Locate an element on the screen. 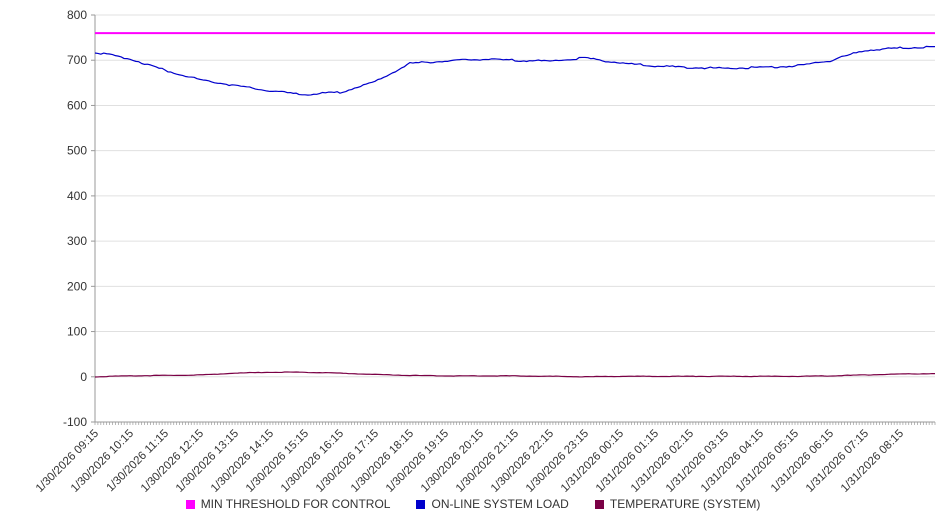 This screenshot has width=946, height=526. svg-text: 100 is located at coordinates (77, 332).